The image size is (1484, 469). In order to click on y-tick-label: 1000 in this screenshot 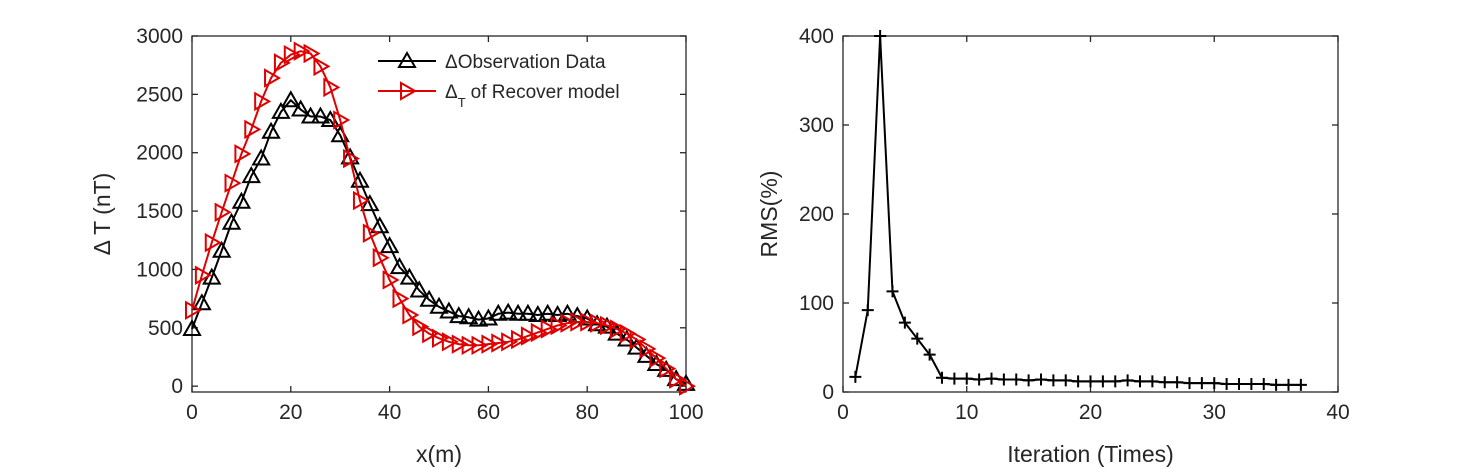, I will do `click(159, 269)`.